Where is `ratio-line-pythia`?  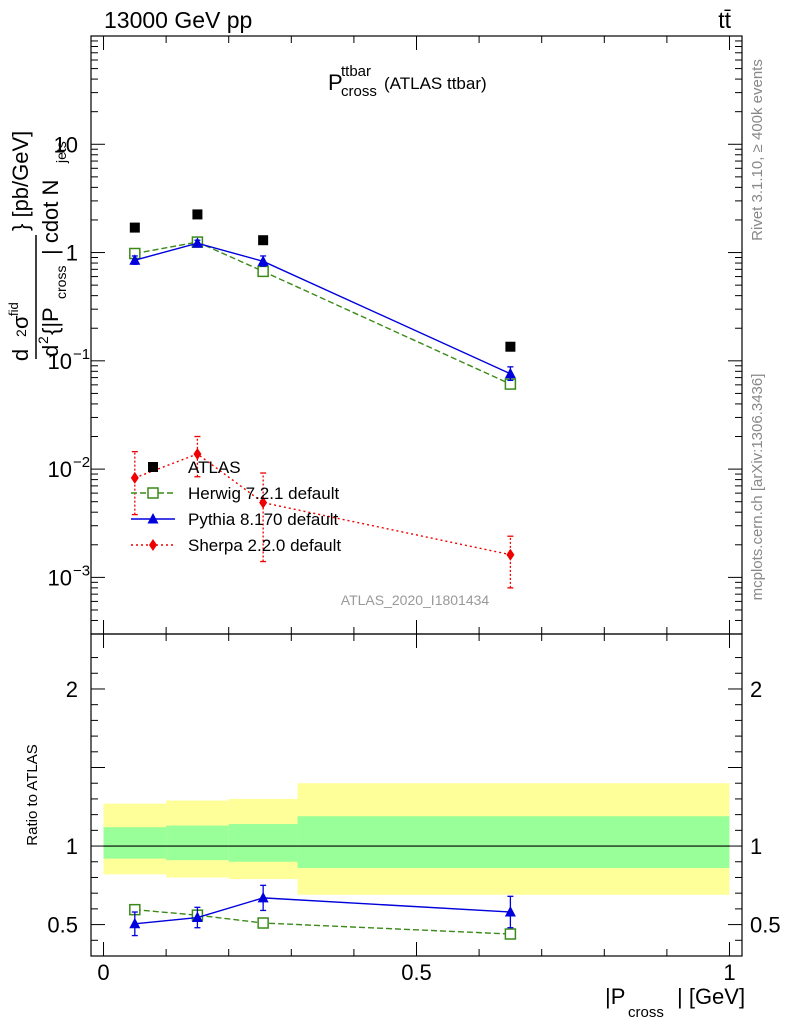
ratio-line-pythia is located at coordinates (322, 911).